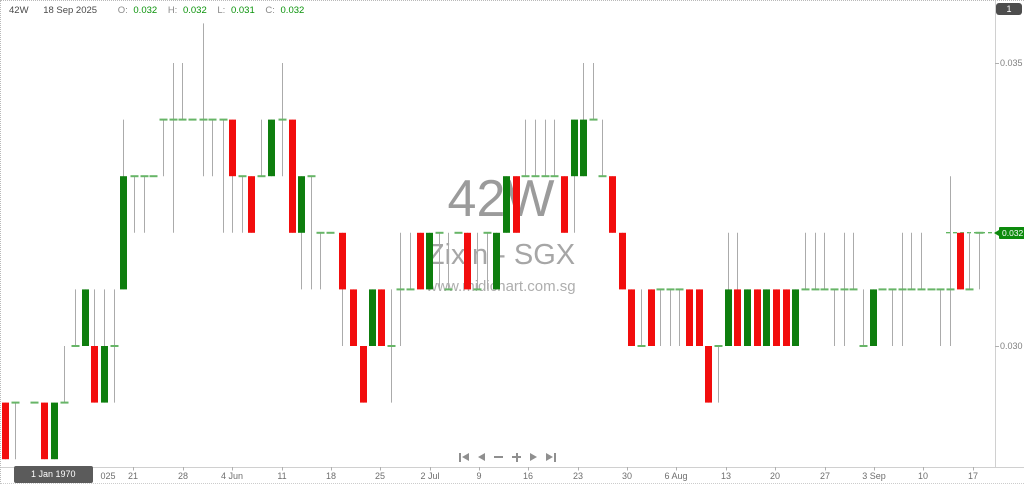 The image size is (1024, 484). Describe the element at coordinates (464, 457) in the screenshot. I see `skip-start-icon` at that location.